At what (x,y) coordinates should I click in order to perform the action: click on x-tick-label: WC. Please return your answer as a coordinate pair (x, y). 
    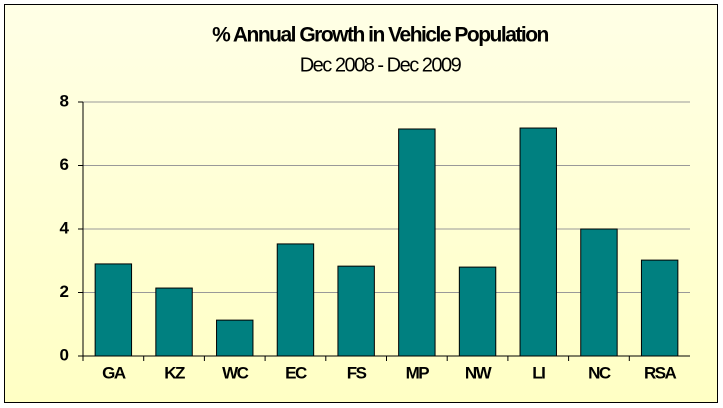
    Looking at the image, I should click on (235, 372).